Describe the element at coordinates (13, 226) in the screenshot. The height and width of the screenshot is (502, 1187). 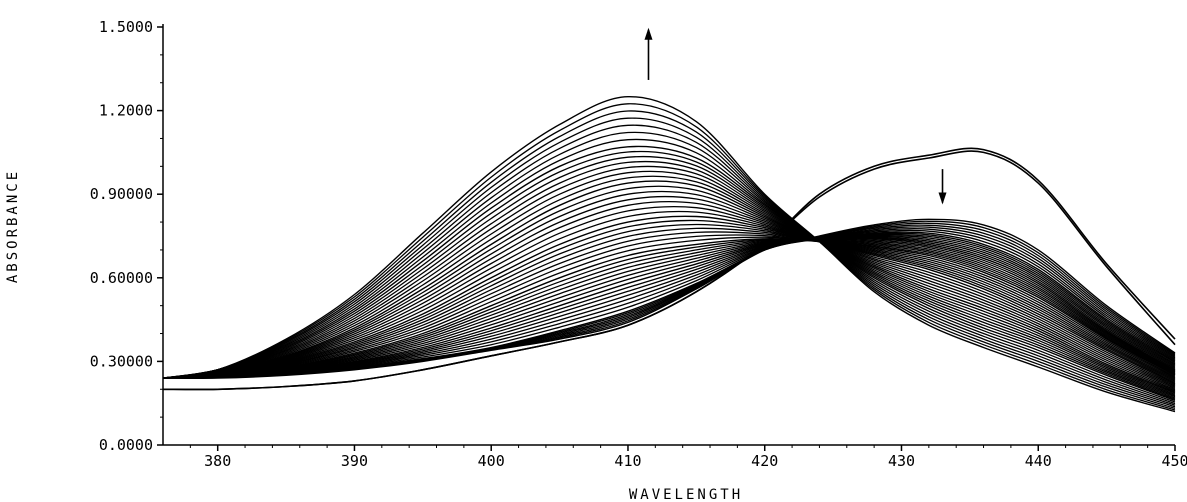
I see `y-axis-label: ABSORBANCE` at that location.